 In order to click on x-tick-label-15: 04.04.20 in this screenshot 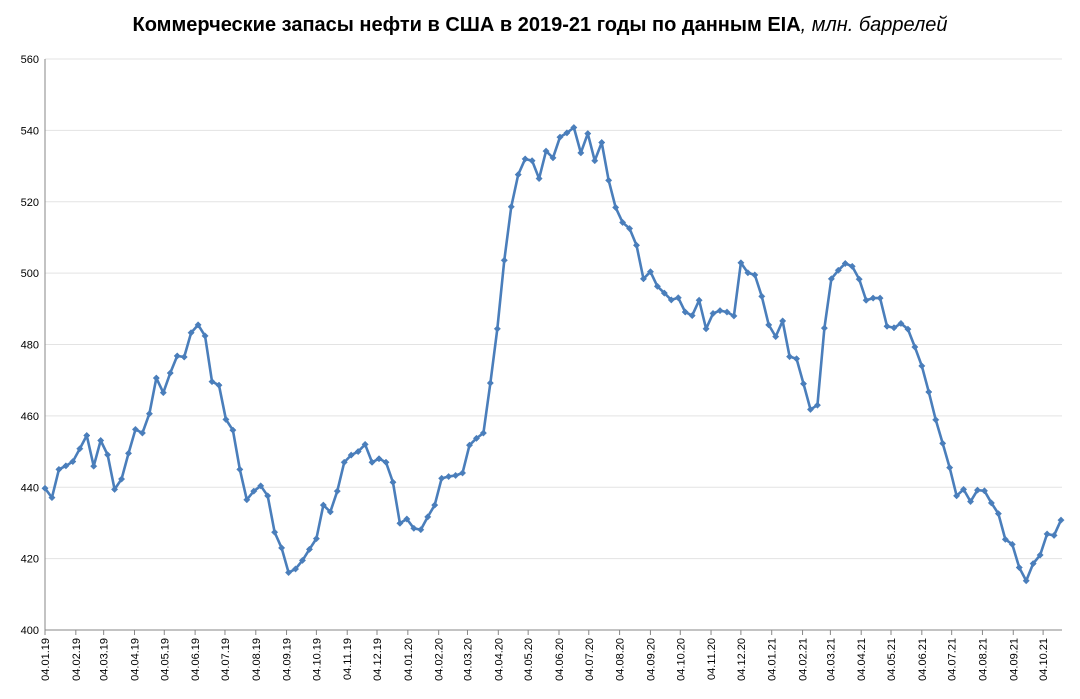, I will do `click(499, 659)`.